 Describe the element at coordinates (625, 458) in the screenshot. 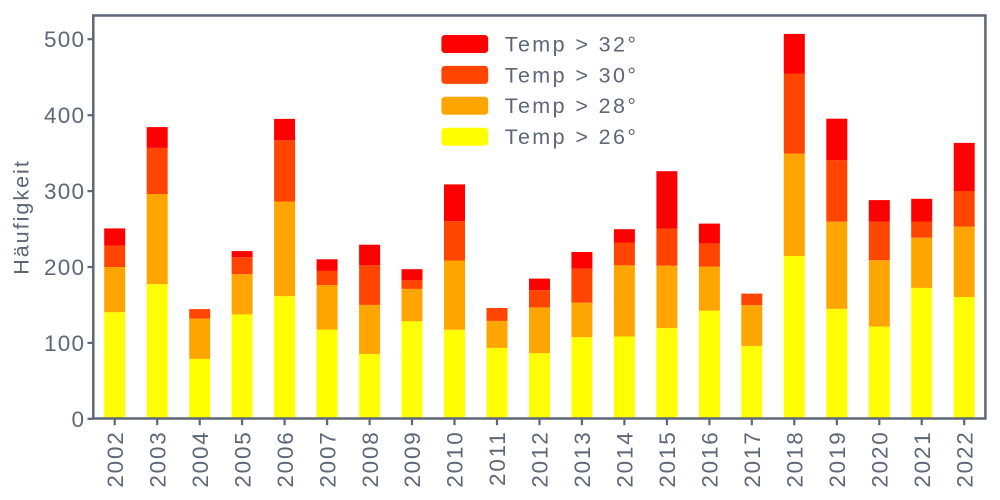

I see `svg-text: 2014` at that location.